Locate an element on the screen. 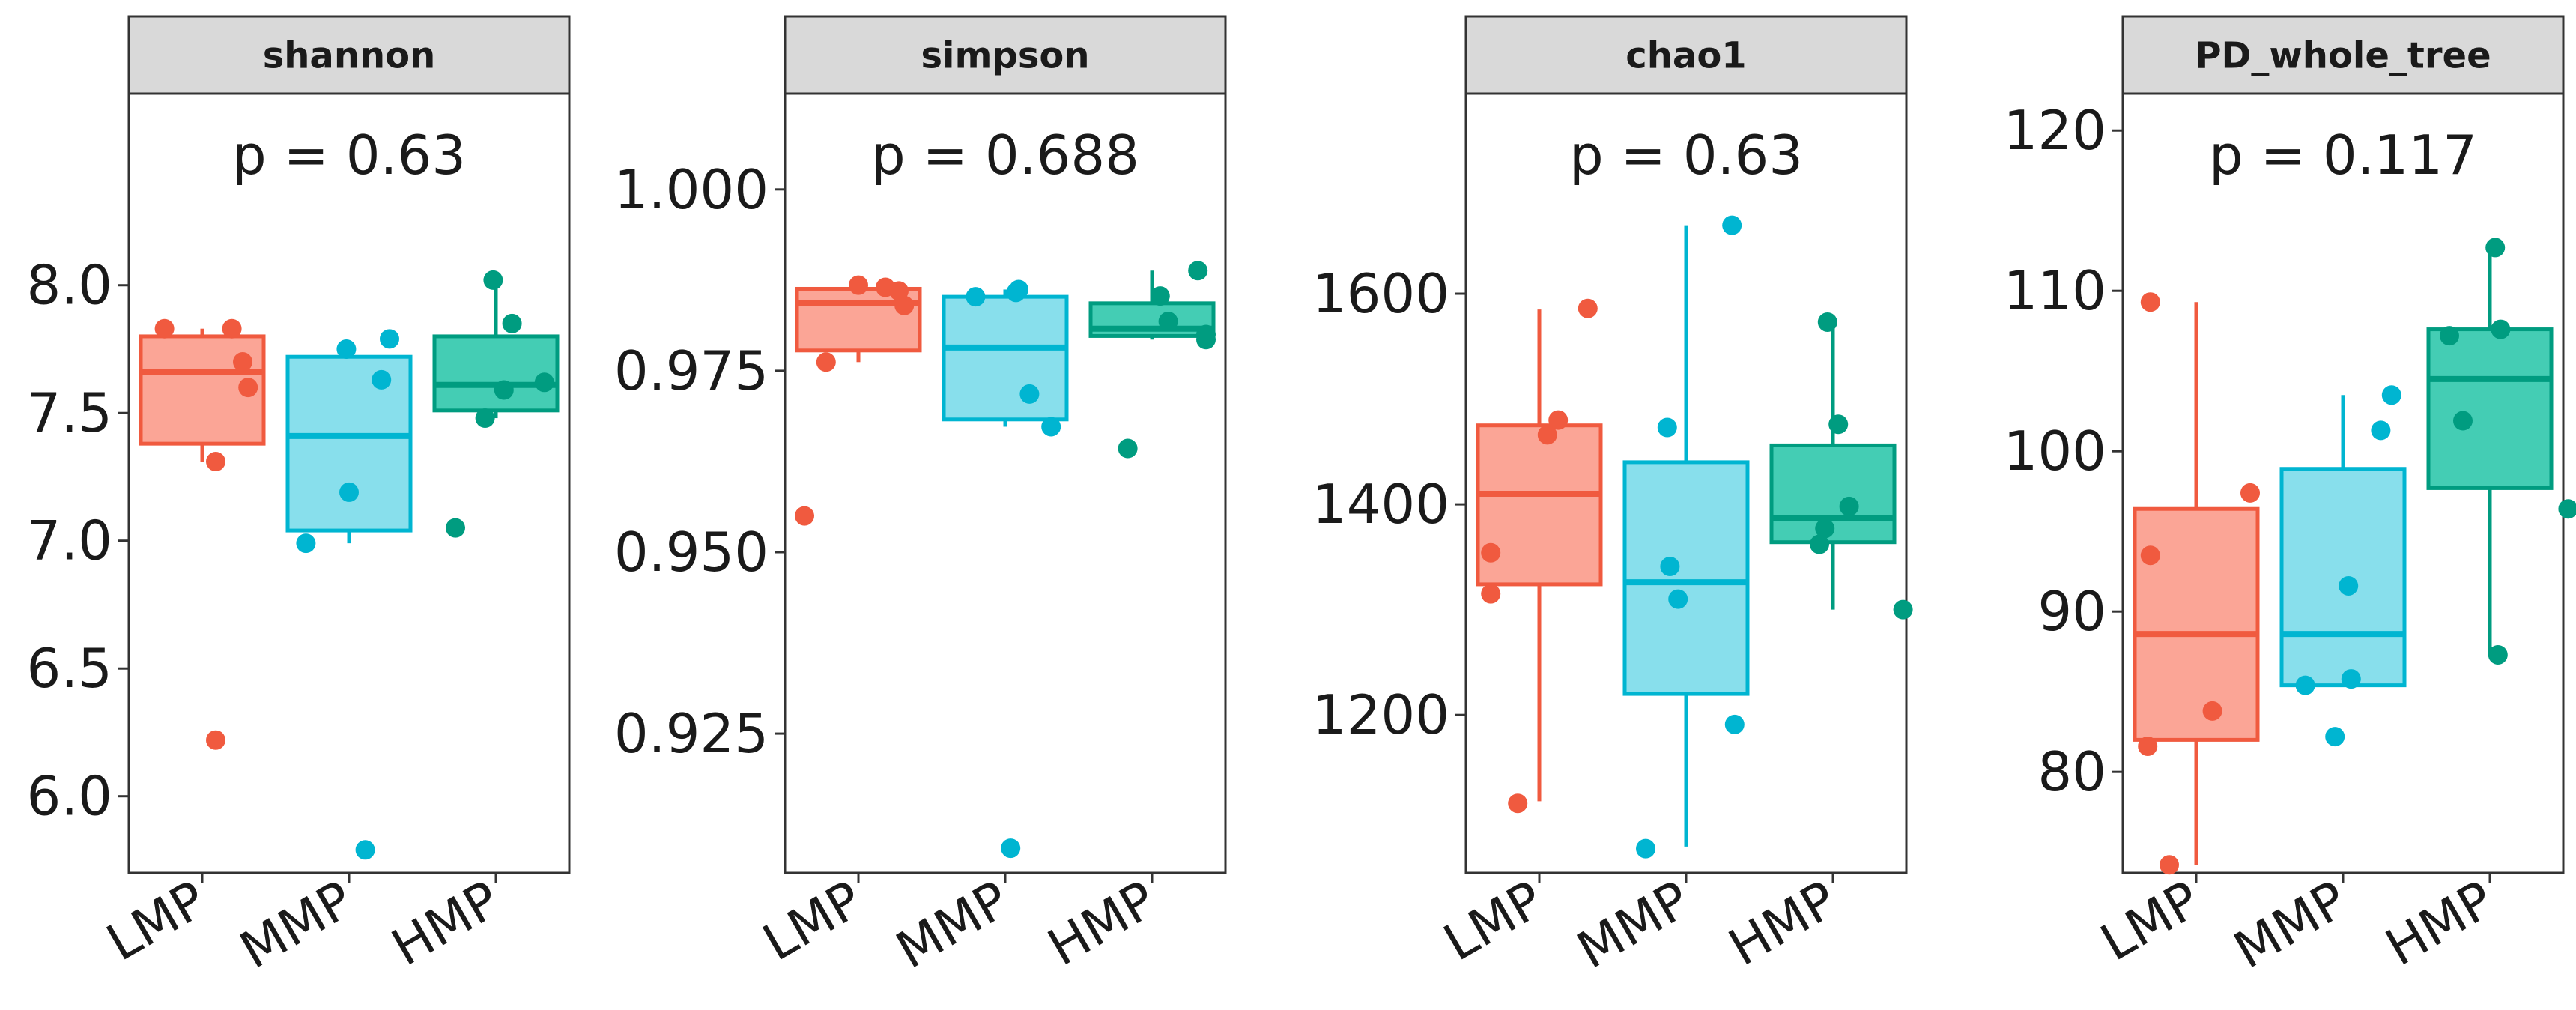 The height and width of the screenshot is (1010, 2576). y-tick-label: 6.5 is located at coordinates (69, 668).